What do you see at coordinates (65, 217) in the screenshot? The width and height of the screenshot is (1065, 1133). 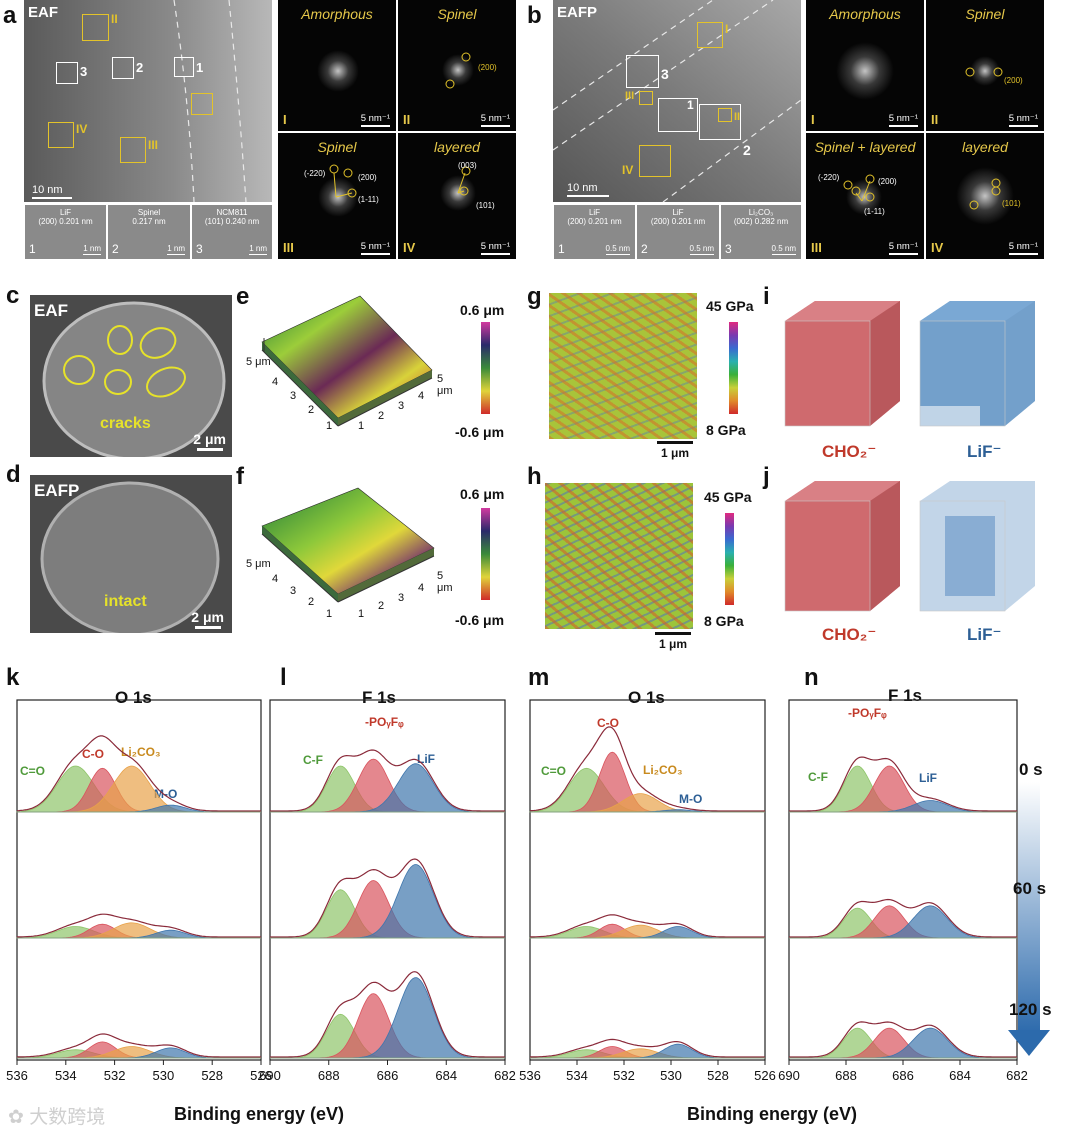 I see `hrtem-caption: LiF (200) 0.201 nm` at bounding box center [65, 217].